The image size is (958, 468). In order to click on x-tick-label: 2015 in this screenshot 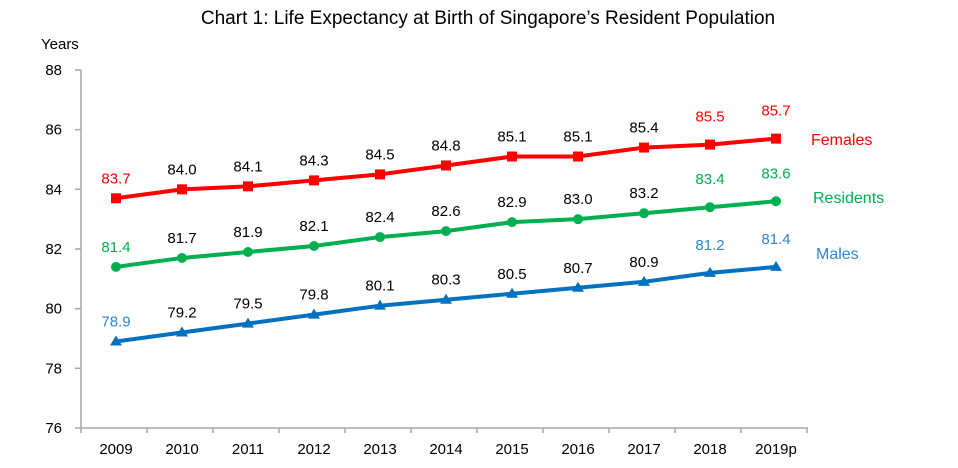, I will do `click(511, 449)`.